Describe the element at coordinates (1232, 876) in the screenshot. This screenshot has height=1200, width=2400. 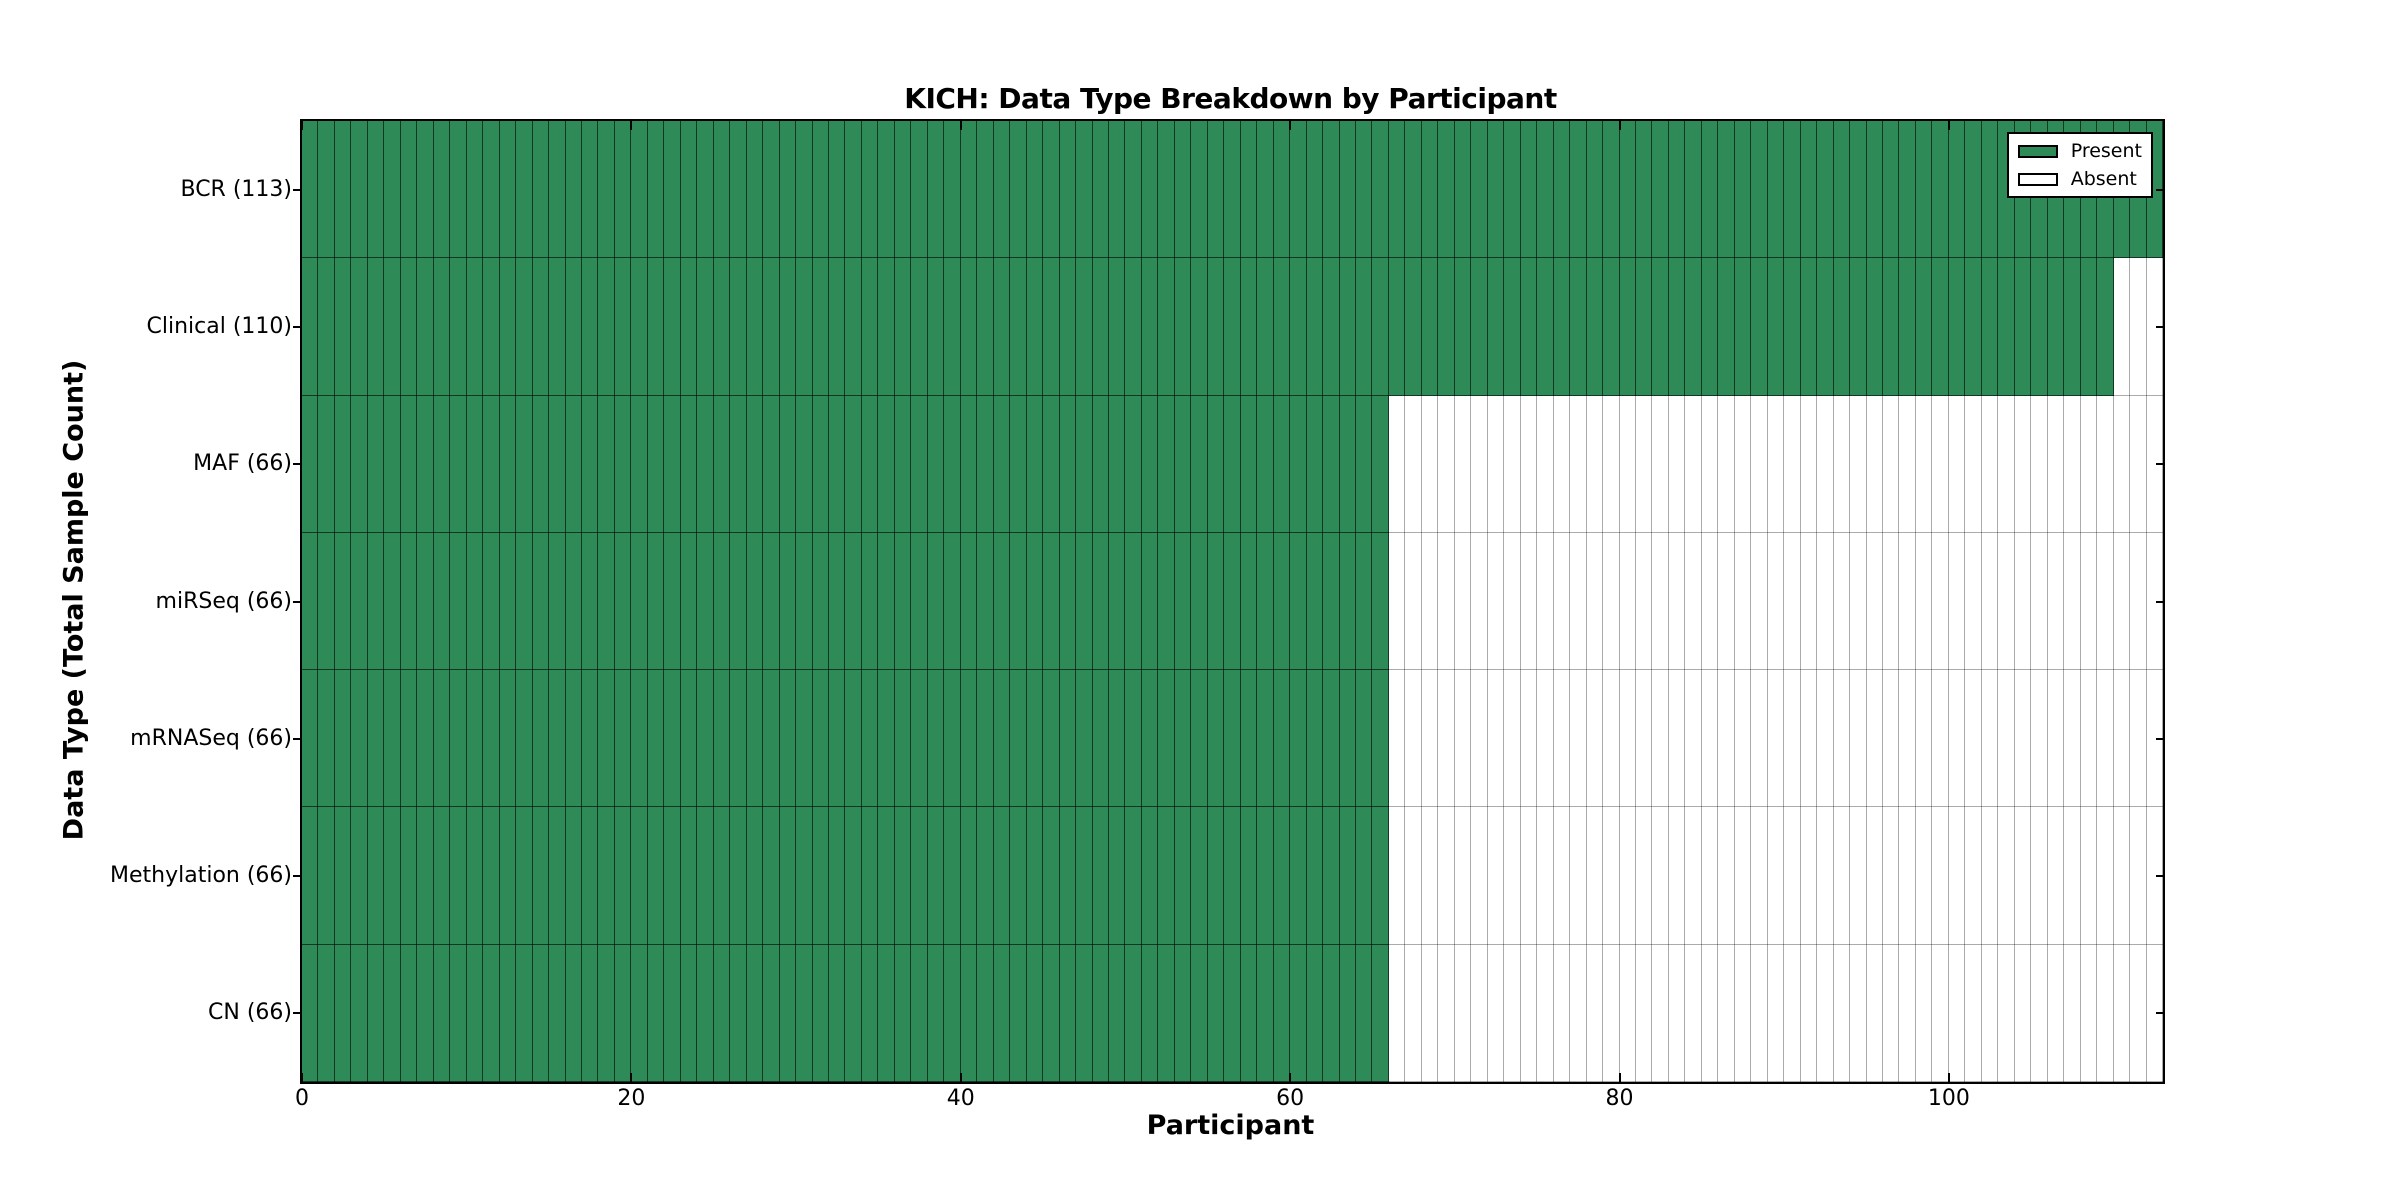
I see `data-type-row-methylation` at that location.